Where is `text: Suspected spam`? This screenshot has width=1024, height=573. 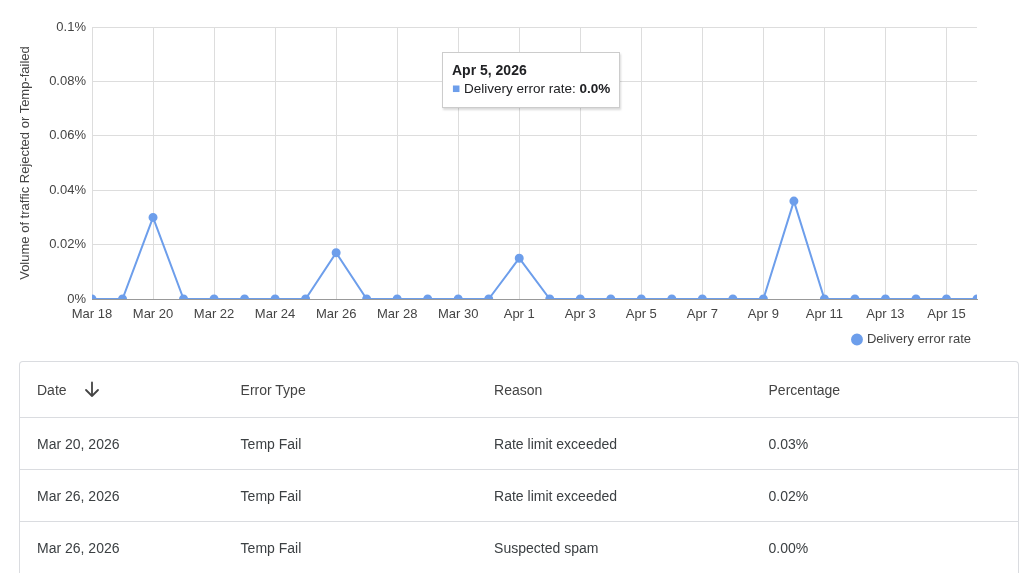 text: Suspected spam is located at coordinates (546, 547).